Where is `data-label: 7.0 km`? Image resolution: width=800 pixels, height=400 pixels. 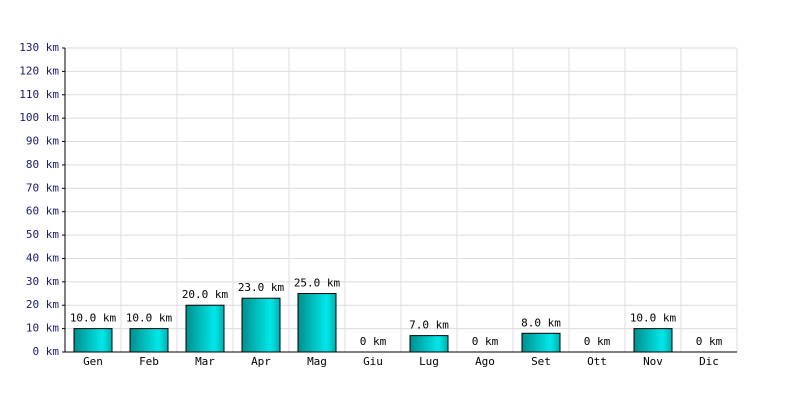 data-label: 7.0 km is located at coordinates (429, 325).